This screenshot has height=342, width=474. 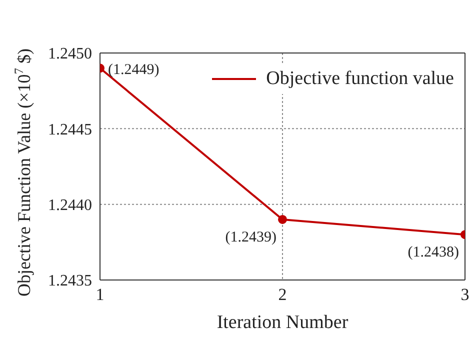 I want to click on data-label: (1.2449), so click(x=134, y=70).